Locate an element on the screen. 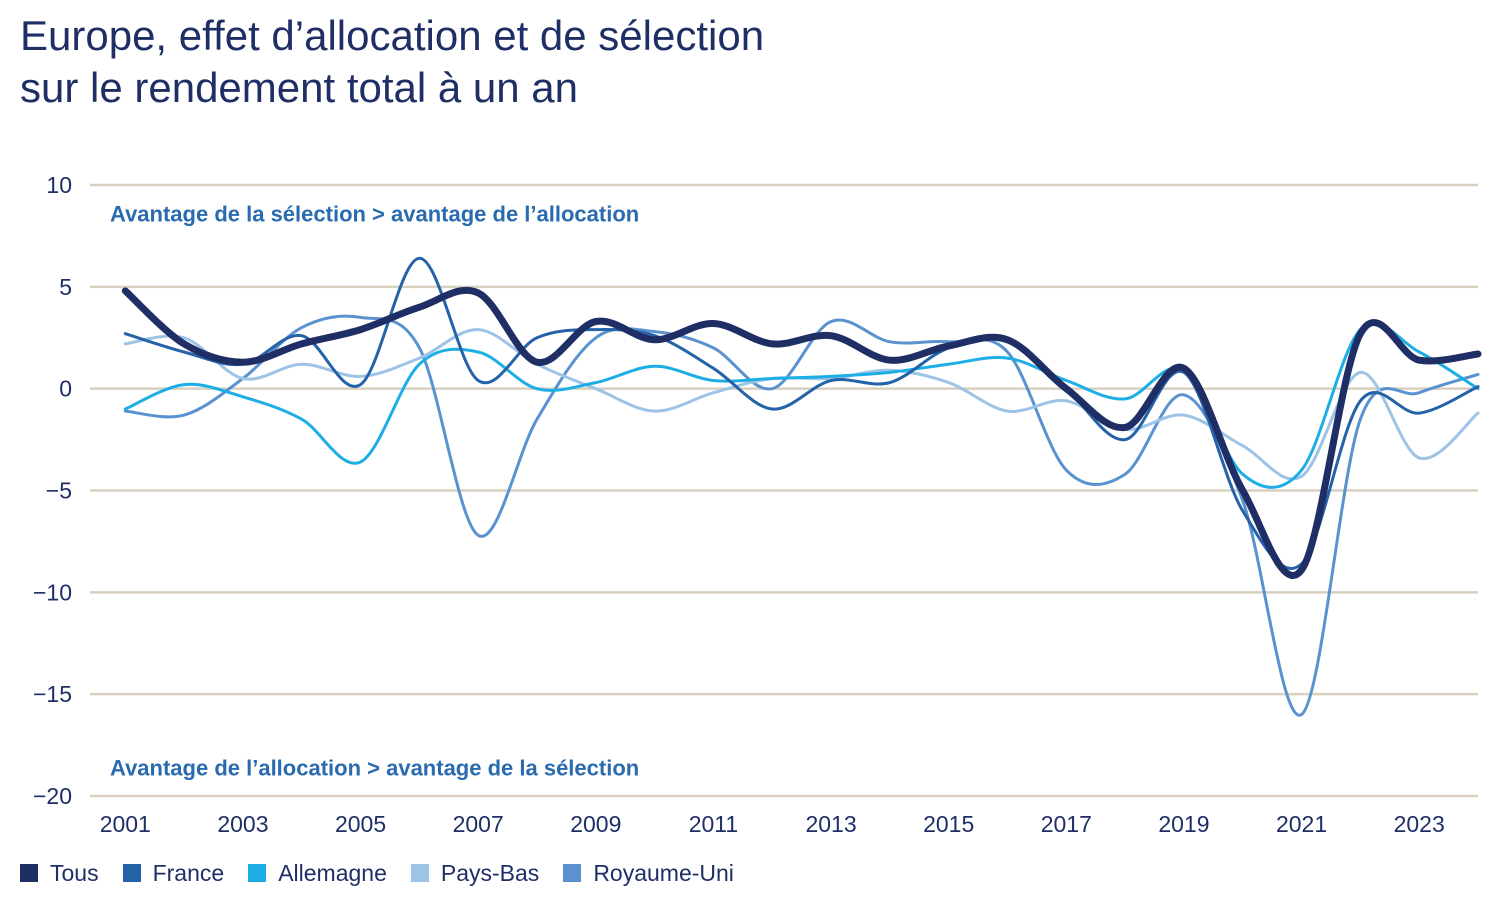 The image size is (1500, 900). x-tick-label-7: 2015 is located at coordinates (948, 824).